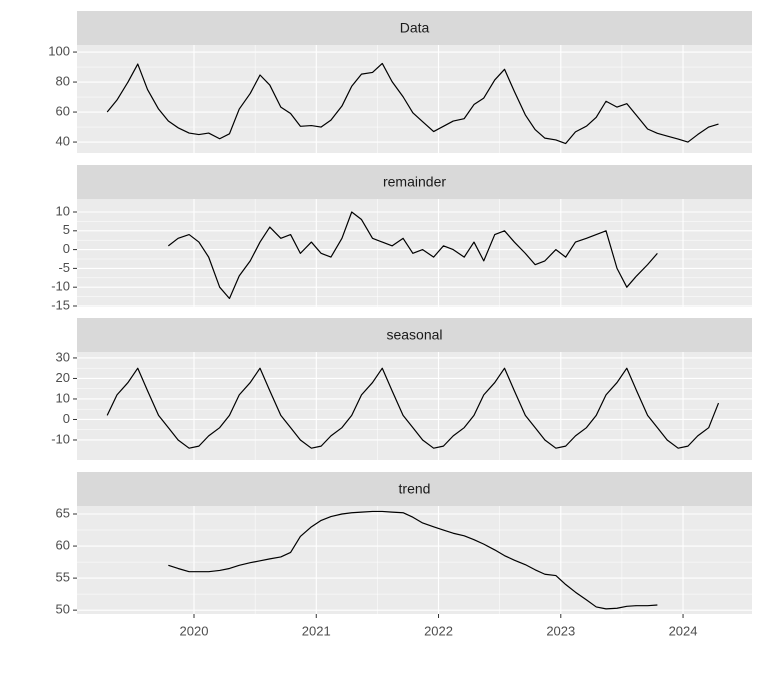  I want to click on strip-label: trend, so click(415, 489).